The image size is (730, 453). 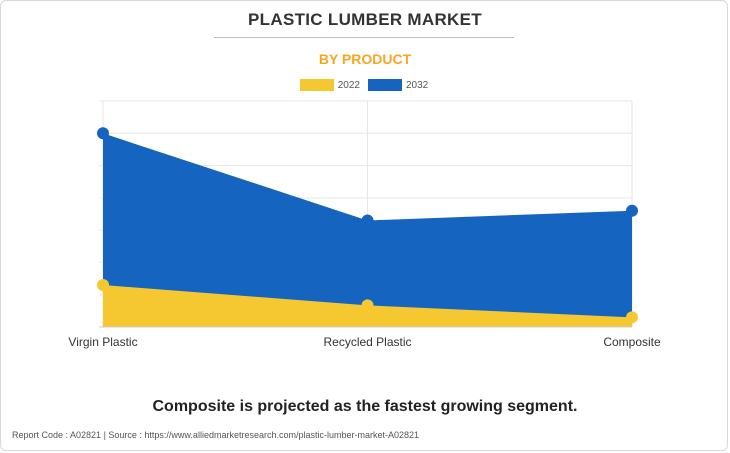 I want to click on x-tick-label: Composite, so click(x=632, y=342).